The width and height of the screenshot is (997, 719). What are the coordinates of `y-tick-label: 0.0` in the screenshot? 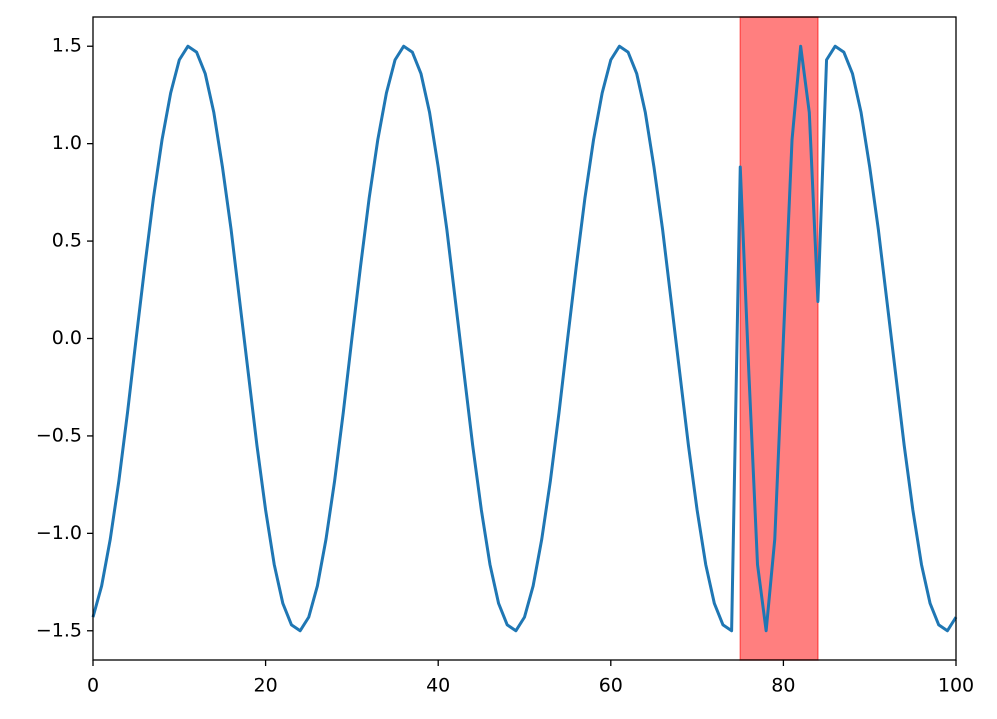 It's located at (67, 338).